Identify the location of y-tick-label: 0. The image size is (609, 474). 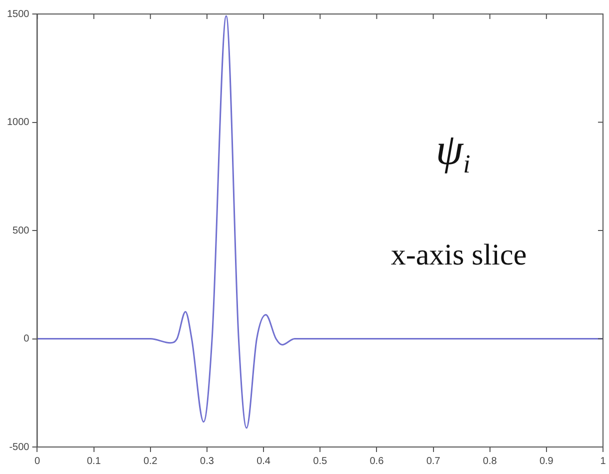
(27, 339).